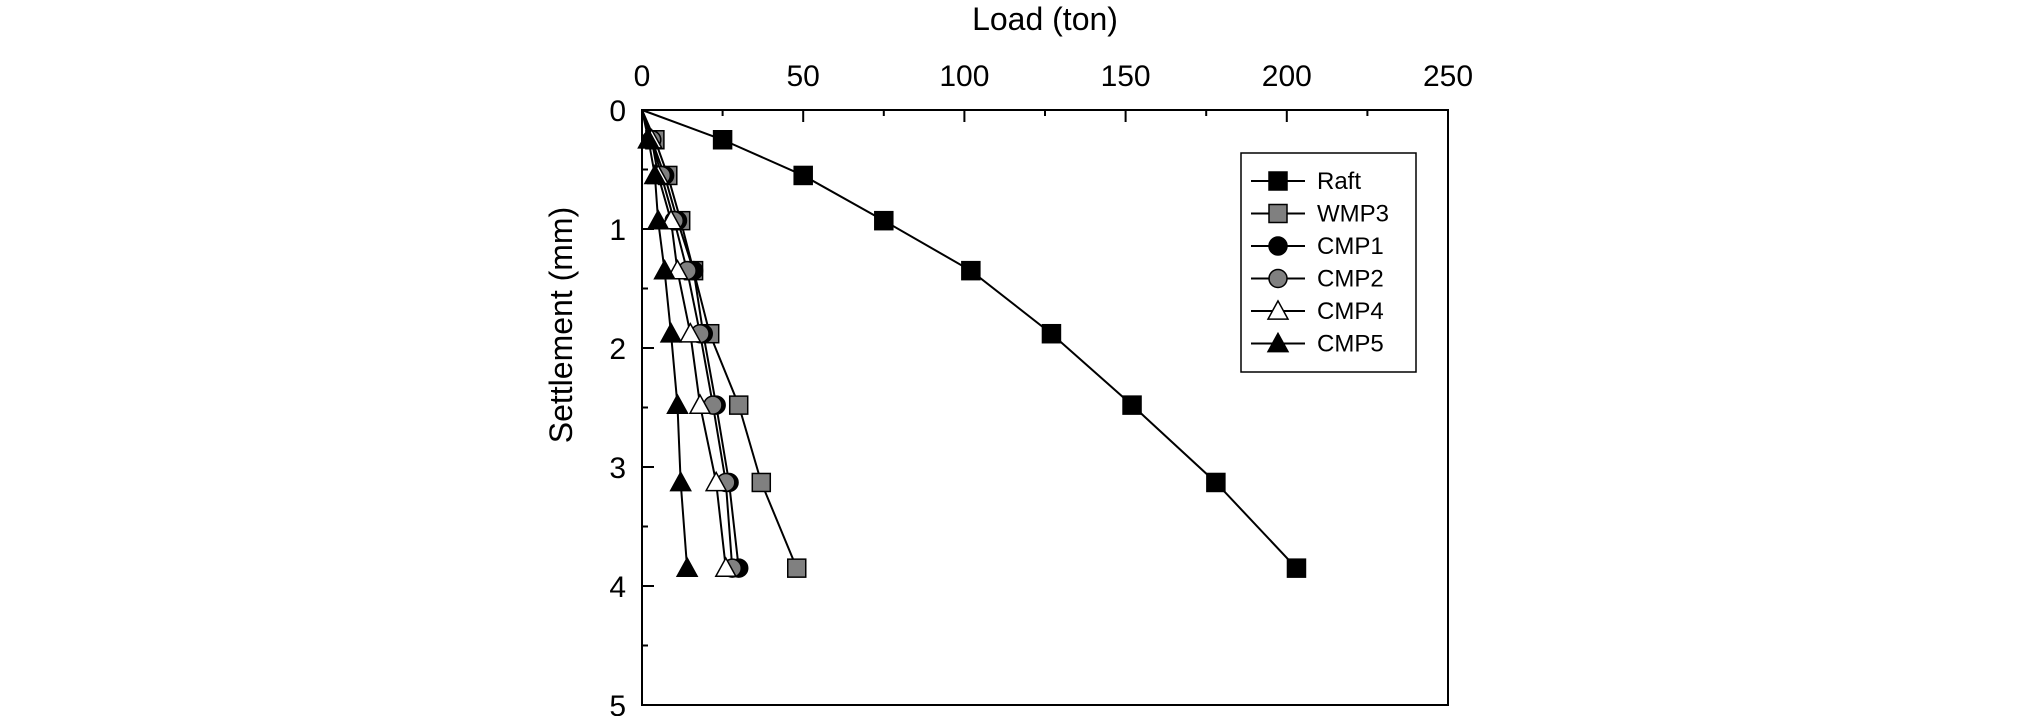 The image size is (2020, 716). What do you see at coordinates (1350, 311) in the screenshot?
I see `legend-label: CMP4` at bounding box center [1350, 311].